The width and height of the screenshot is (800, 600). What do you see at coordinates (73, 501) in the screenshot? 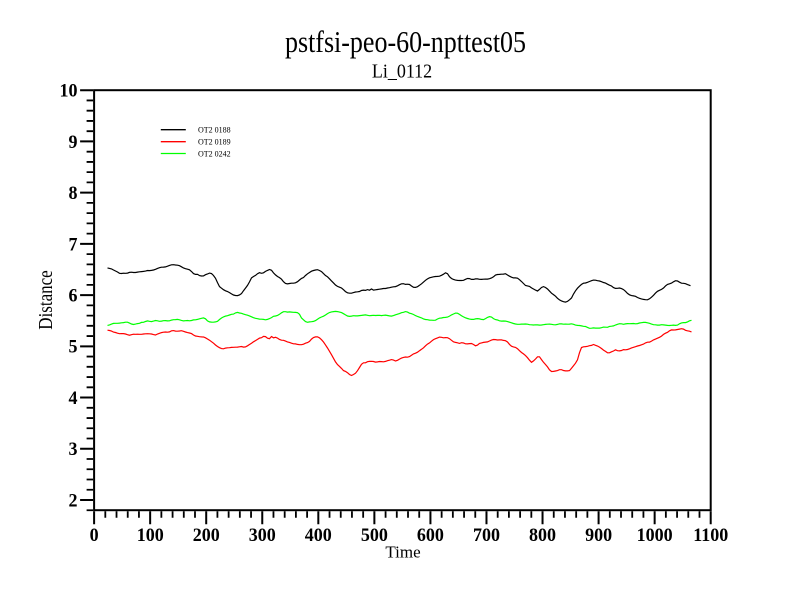
I see `svg-text: 2` at bounding box center [73, 501].